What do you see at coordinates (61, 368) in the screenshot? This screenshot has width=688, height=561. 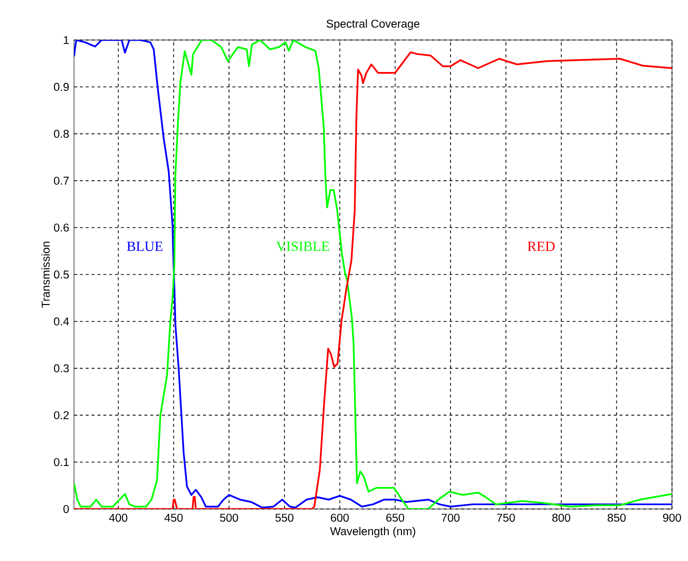 I see `y-tick-label: 0.3` at bounding box center [61, 368].